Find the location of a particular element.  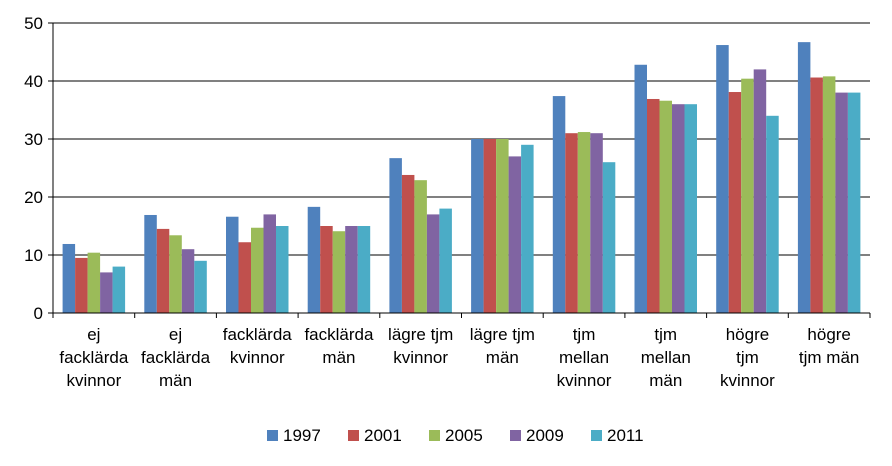

legend-swatch-2005 is located at coordinates (434, 435).